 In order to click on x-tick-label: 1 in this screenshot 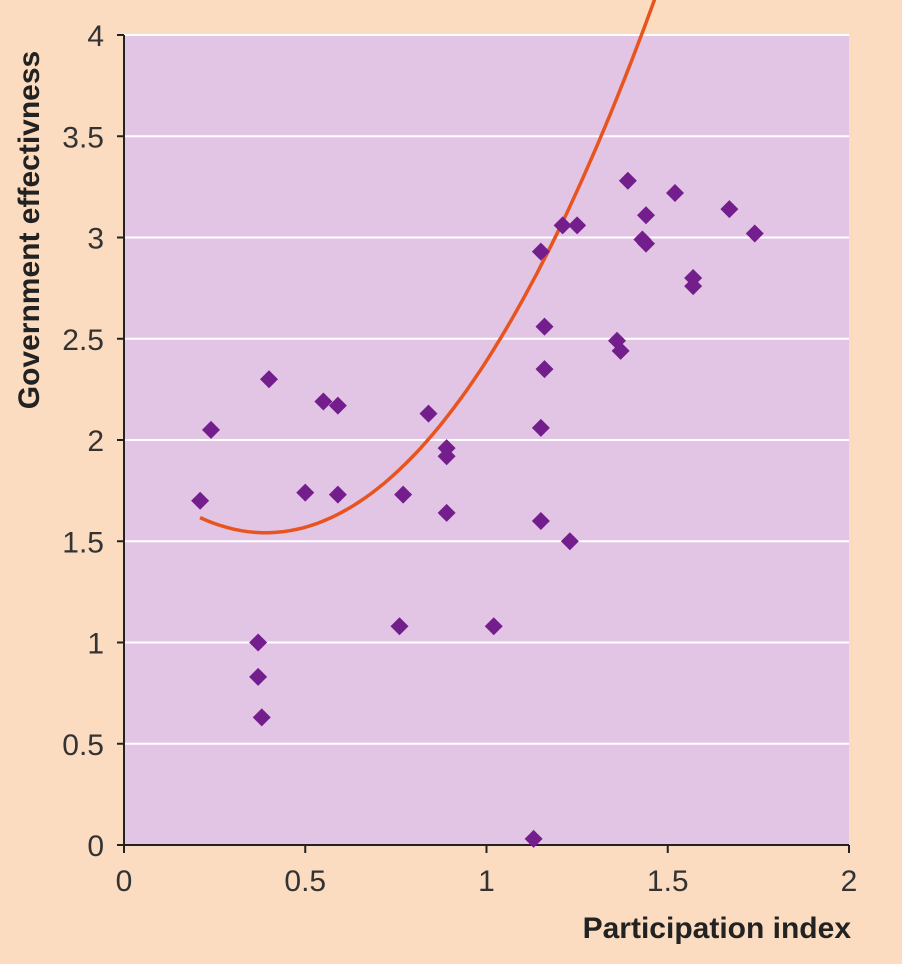, I will do `click(486, 881)`.